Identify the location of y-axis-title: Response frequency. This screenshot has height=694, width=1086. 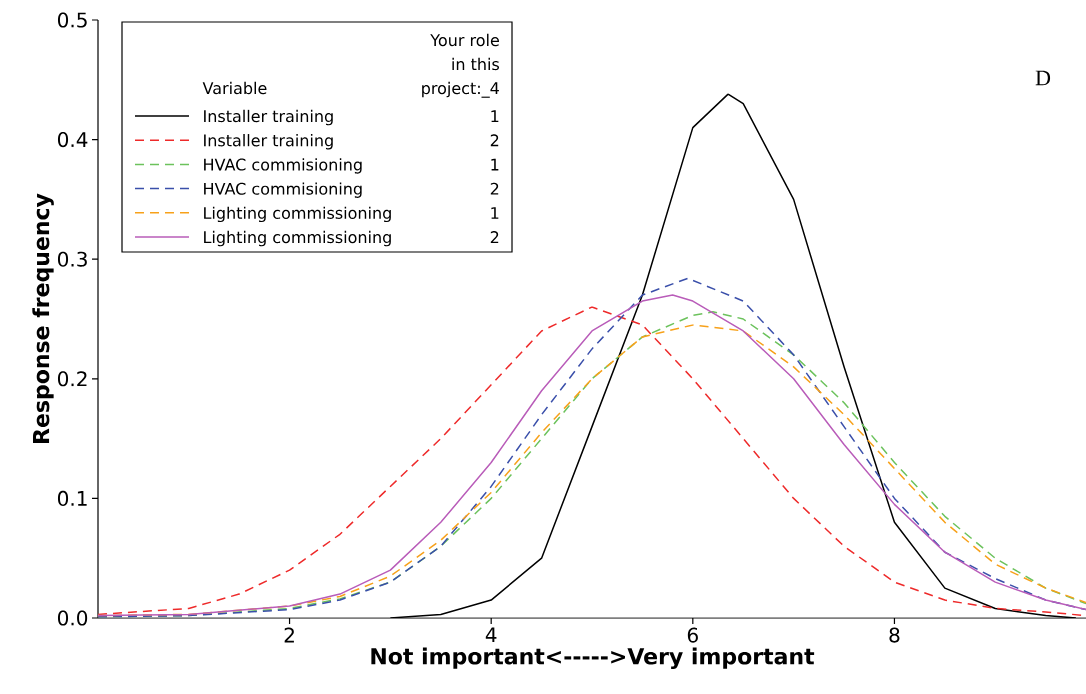
(43, 318).